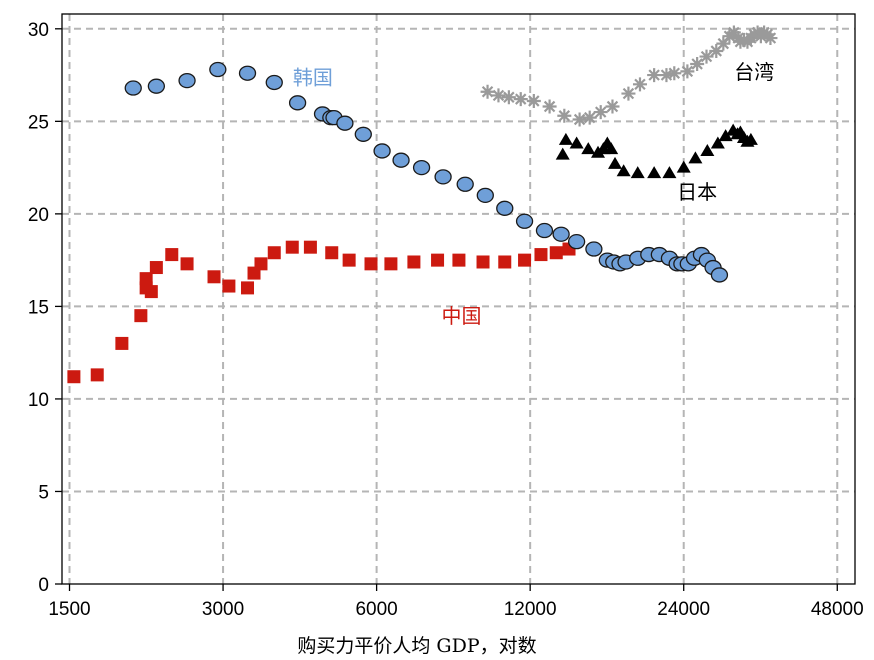  Describe the element at coordinates (416, 646) in the screenshot. I see `x-axis-label: 购买力平价人均 GDP，对数` at that location.